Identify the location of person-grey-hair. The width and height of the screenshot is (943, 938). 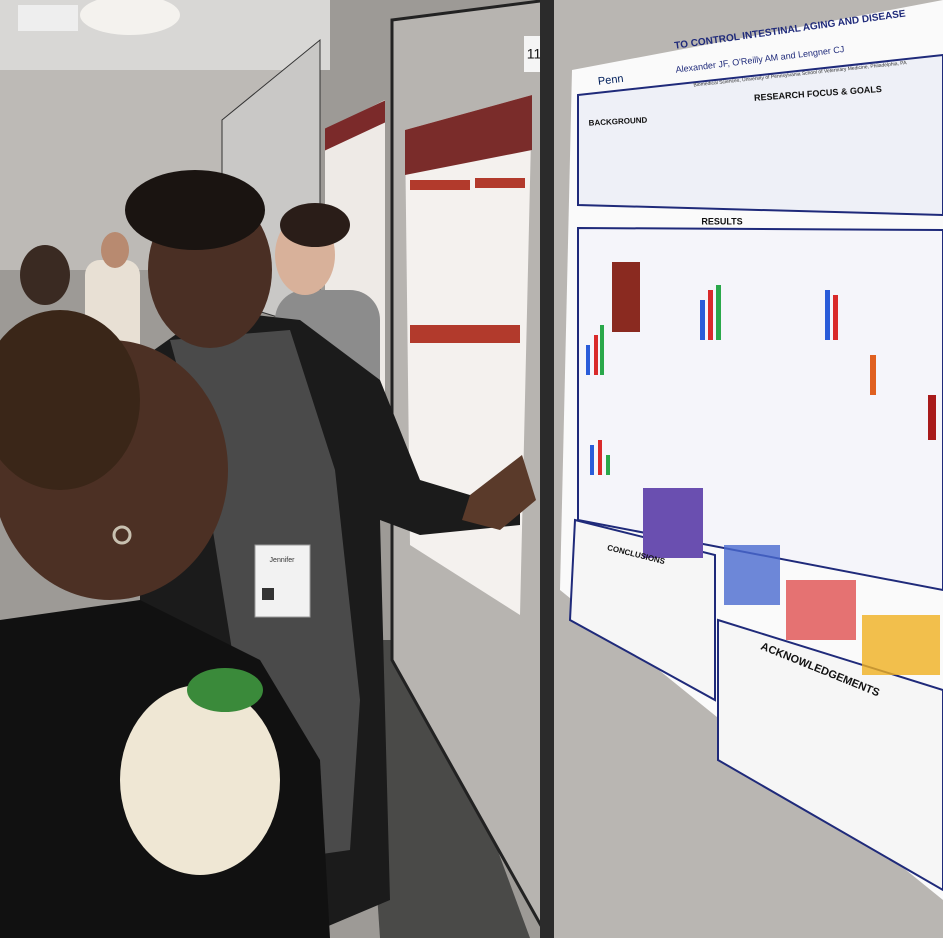
(315, 225).